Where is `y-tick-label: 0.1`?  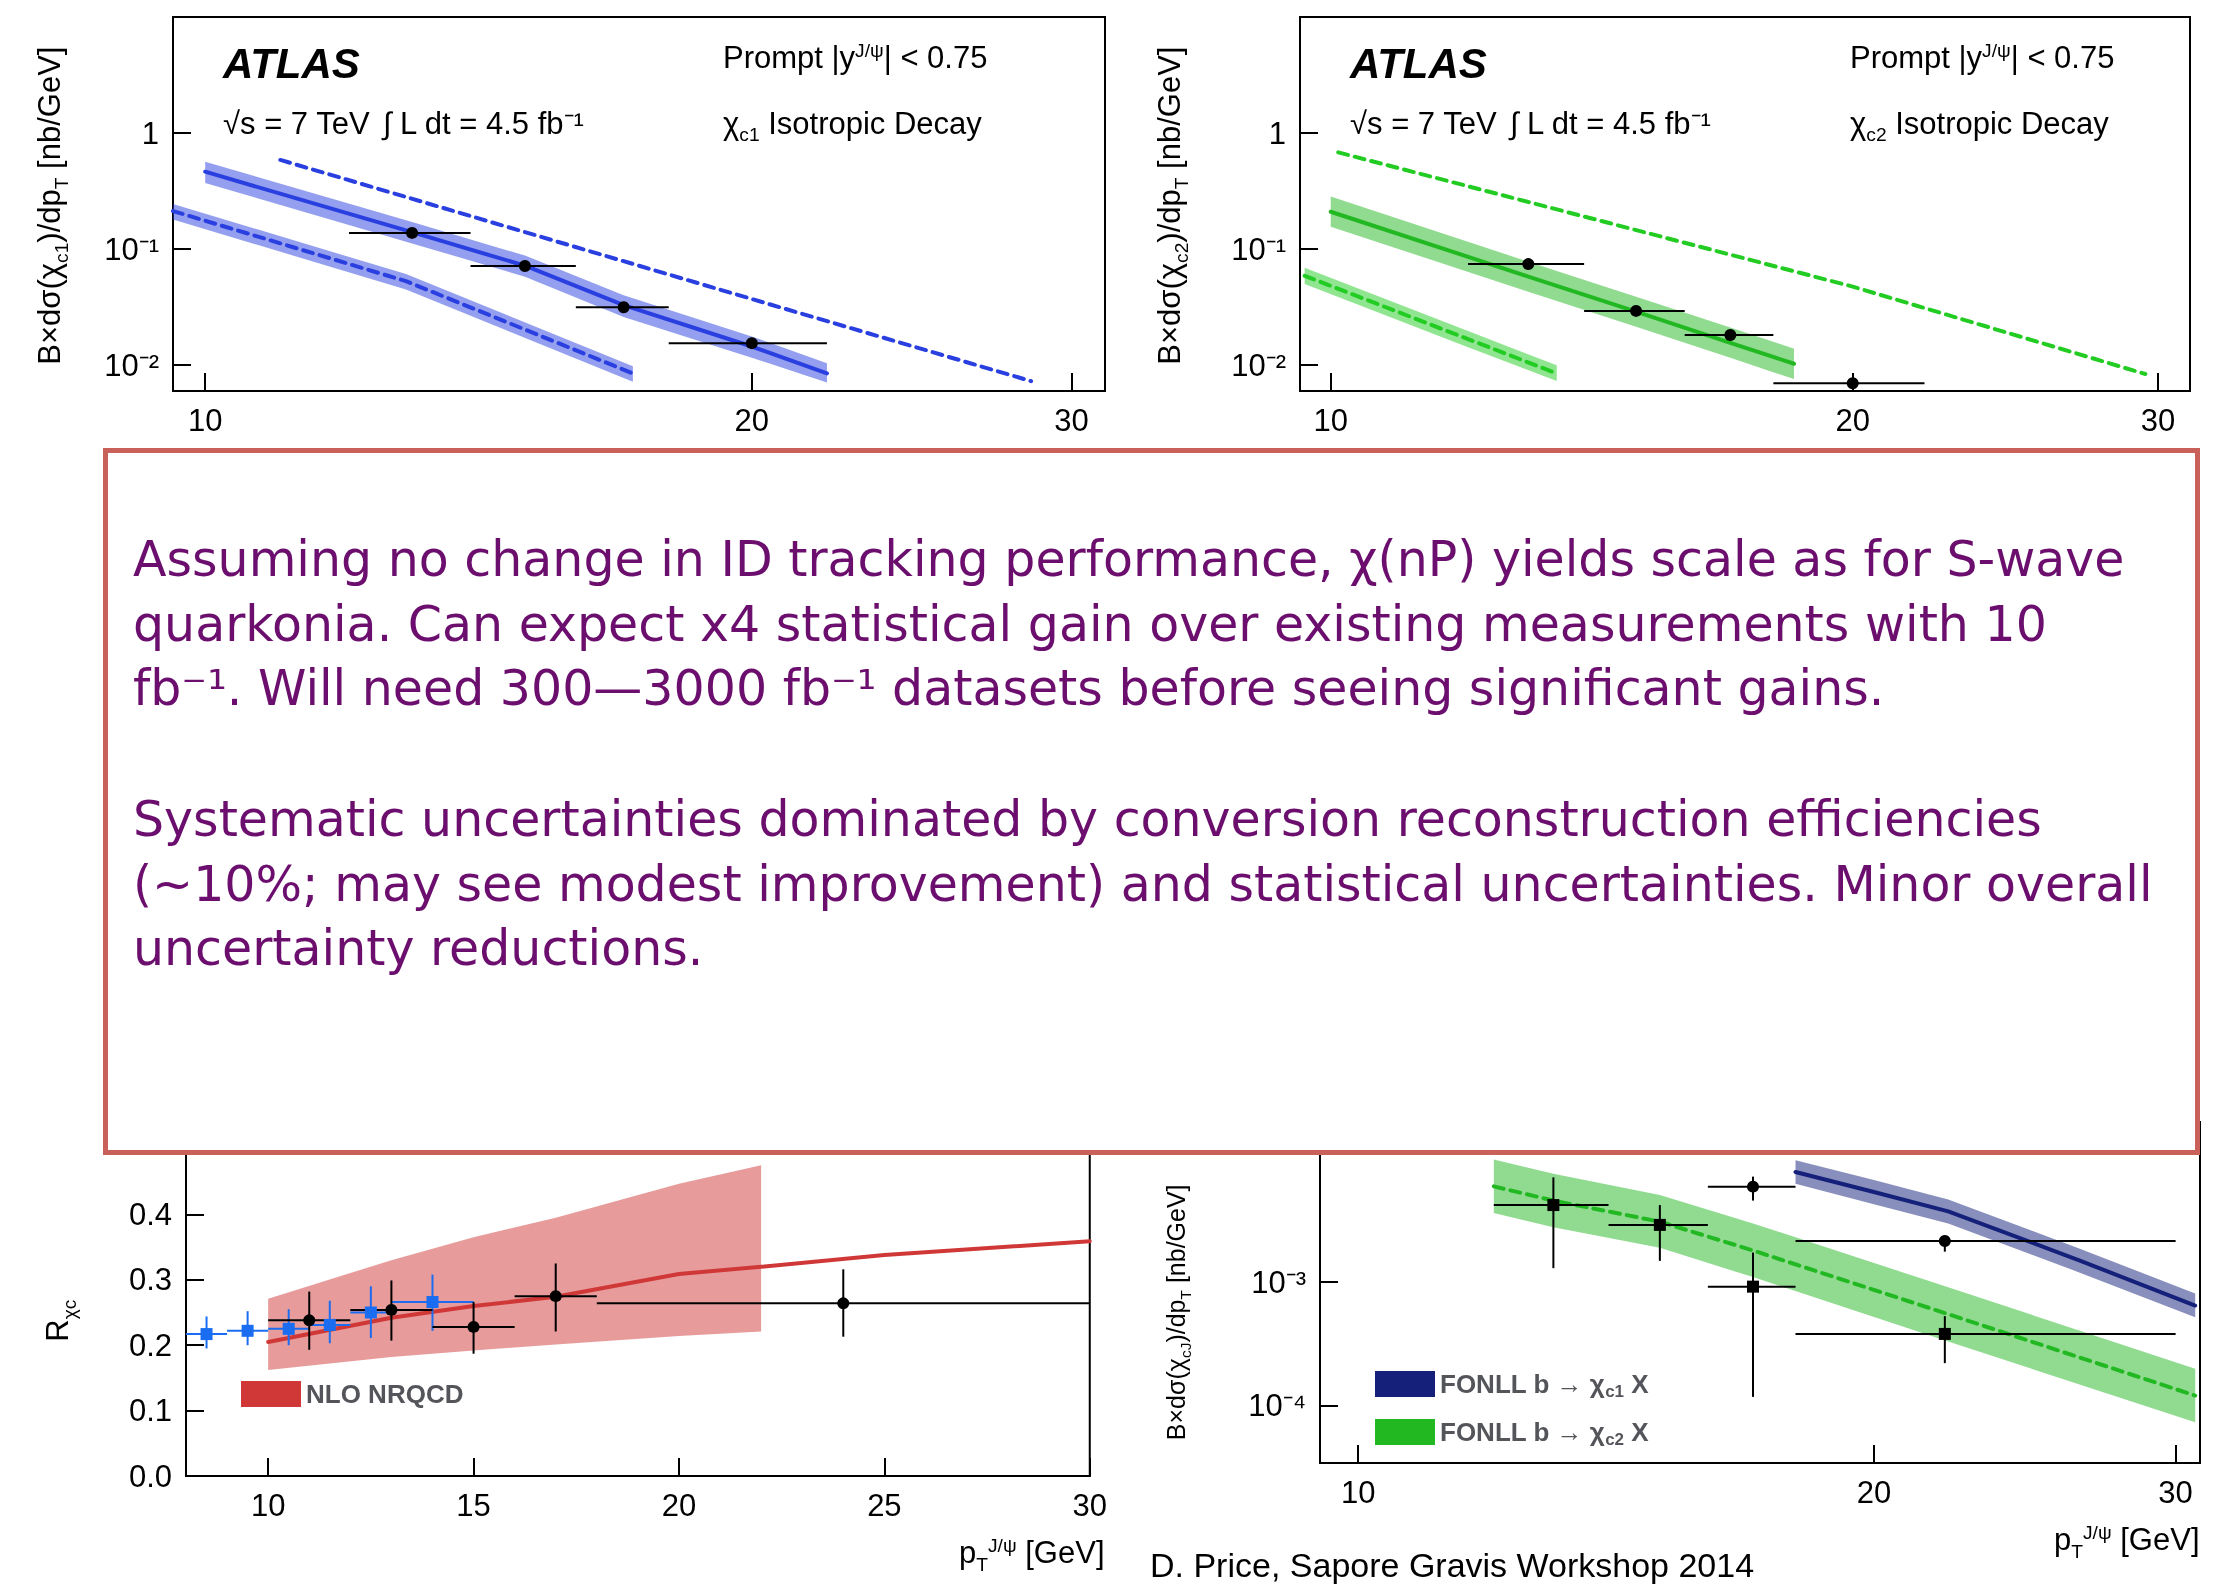
y-tick-label: 0.1 is located at coordinates (150, 1411).